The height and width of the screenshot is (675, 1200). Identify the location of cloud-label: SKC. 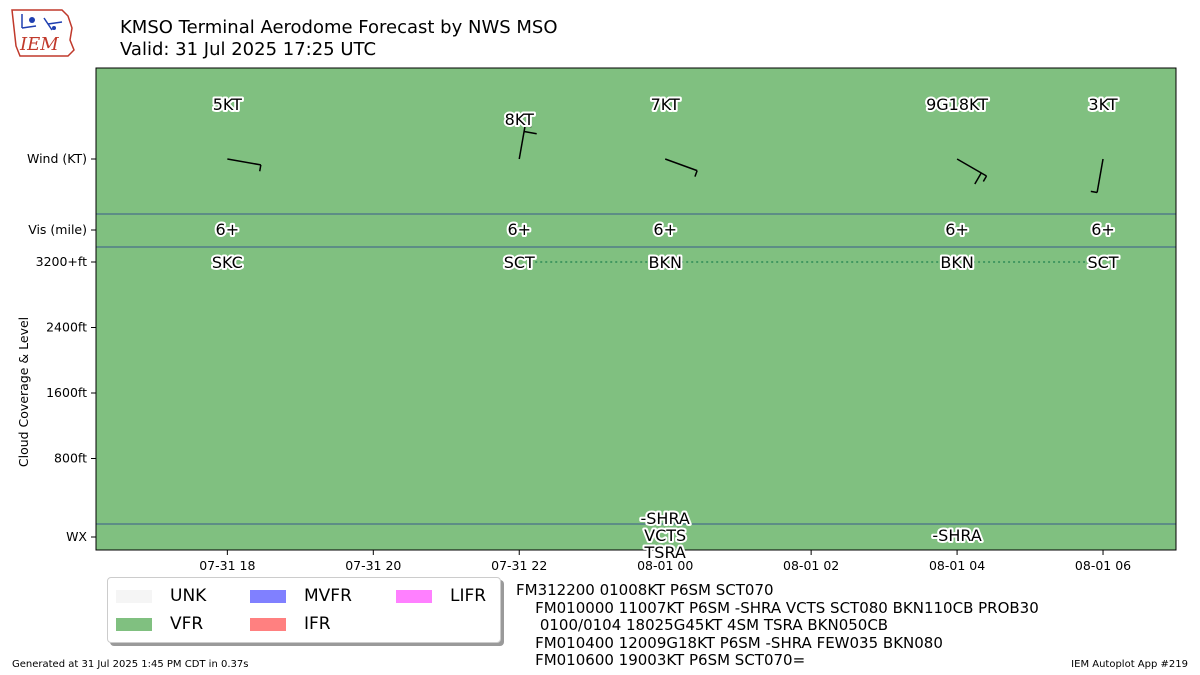
(227, 262).